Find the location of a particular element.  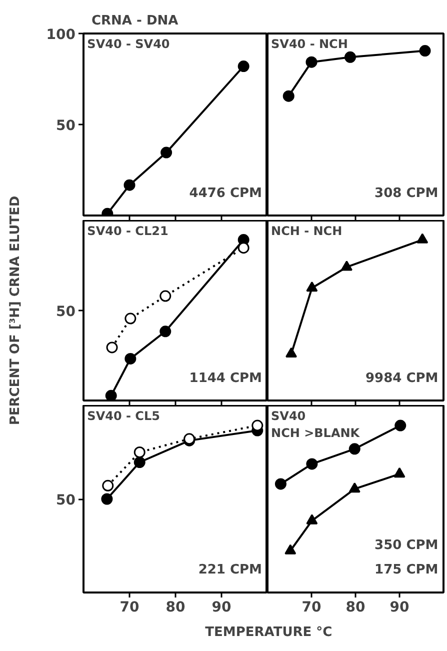

annotation: SV40 NCH >BLANK is located at coordinates (315, 424).